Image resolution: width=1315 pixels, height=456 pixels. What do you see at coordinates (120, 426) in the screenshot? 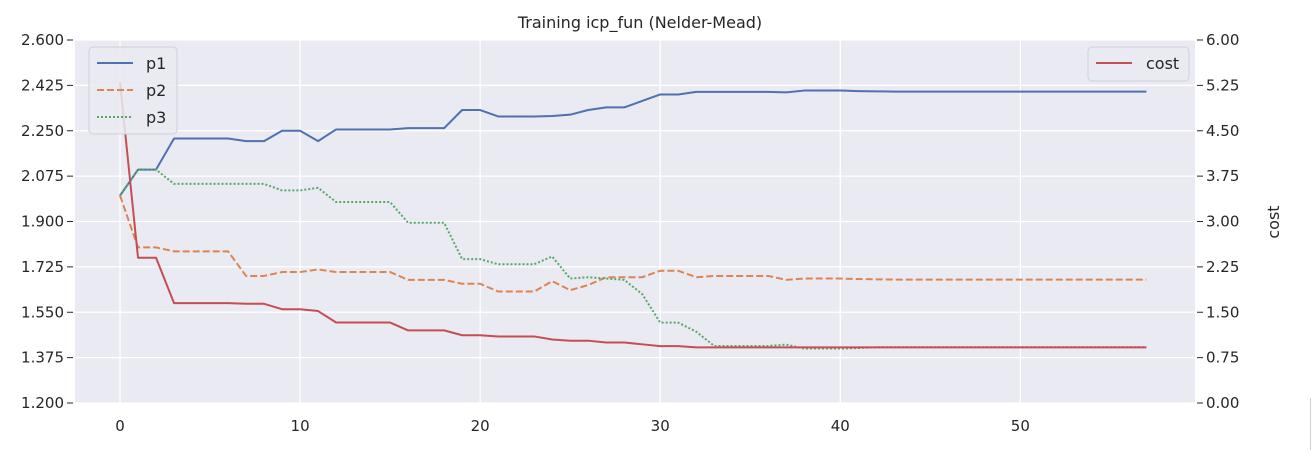
I see `x-tick-label-0: 0` at bounding box center [120, 426].